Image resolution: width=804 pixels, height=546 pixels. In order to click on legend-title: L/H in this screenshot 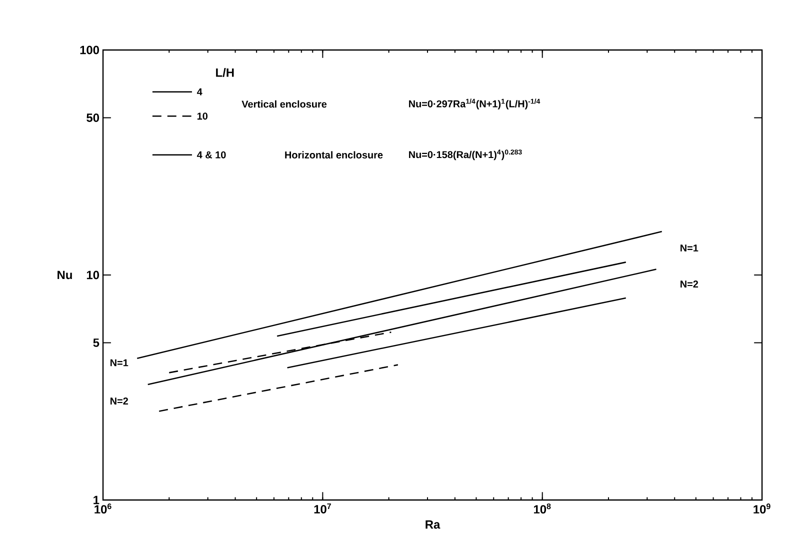, I will do `click(225, 72)`.